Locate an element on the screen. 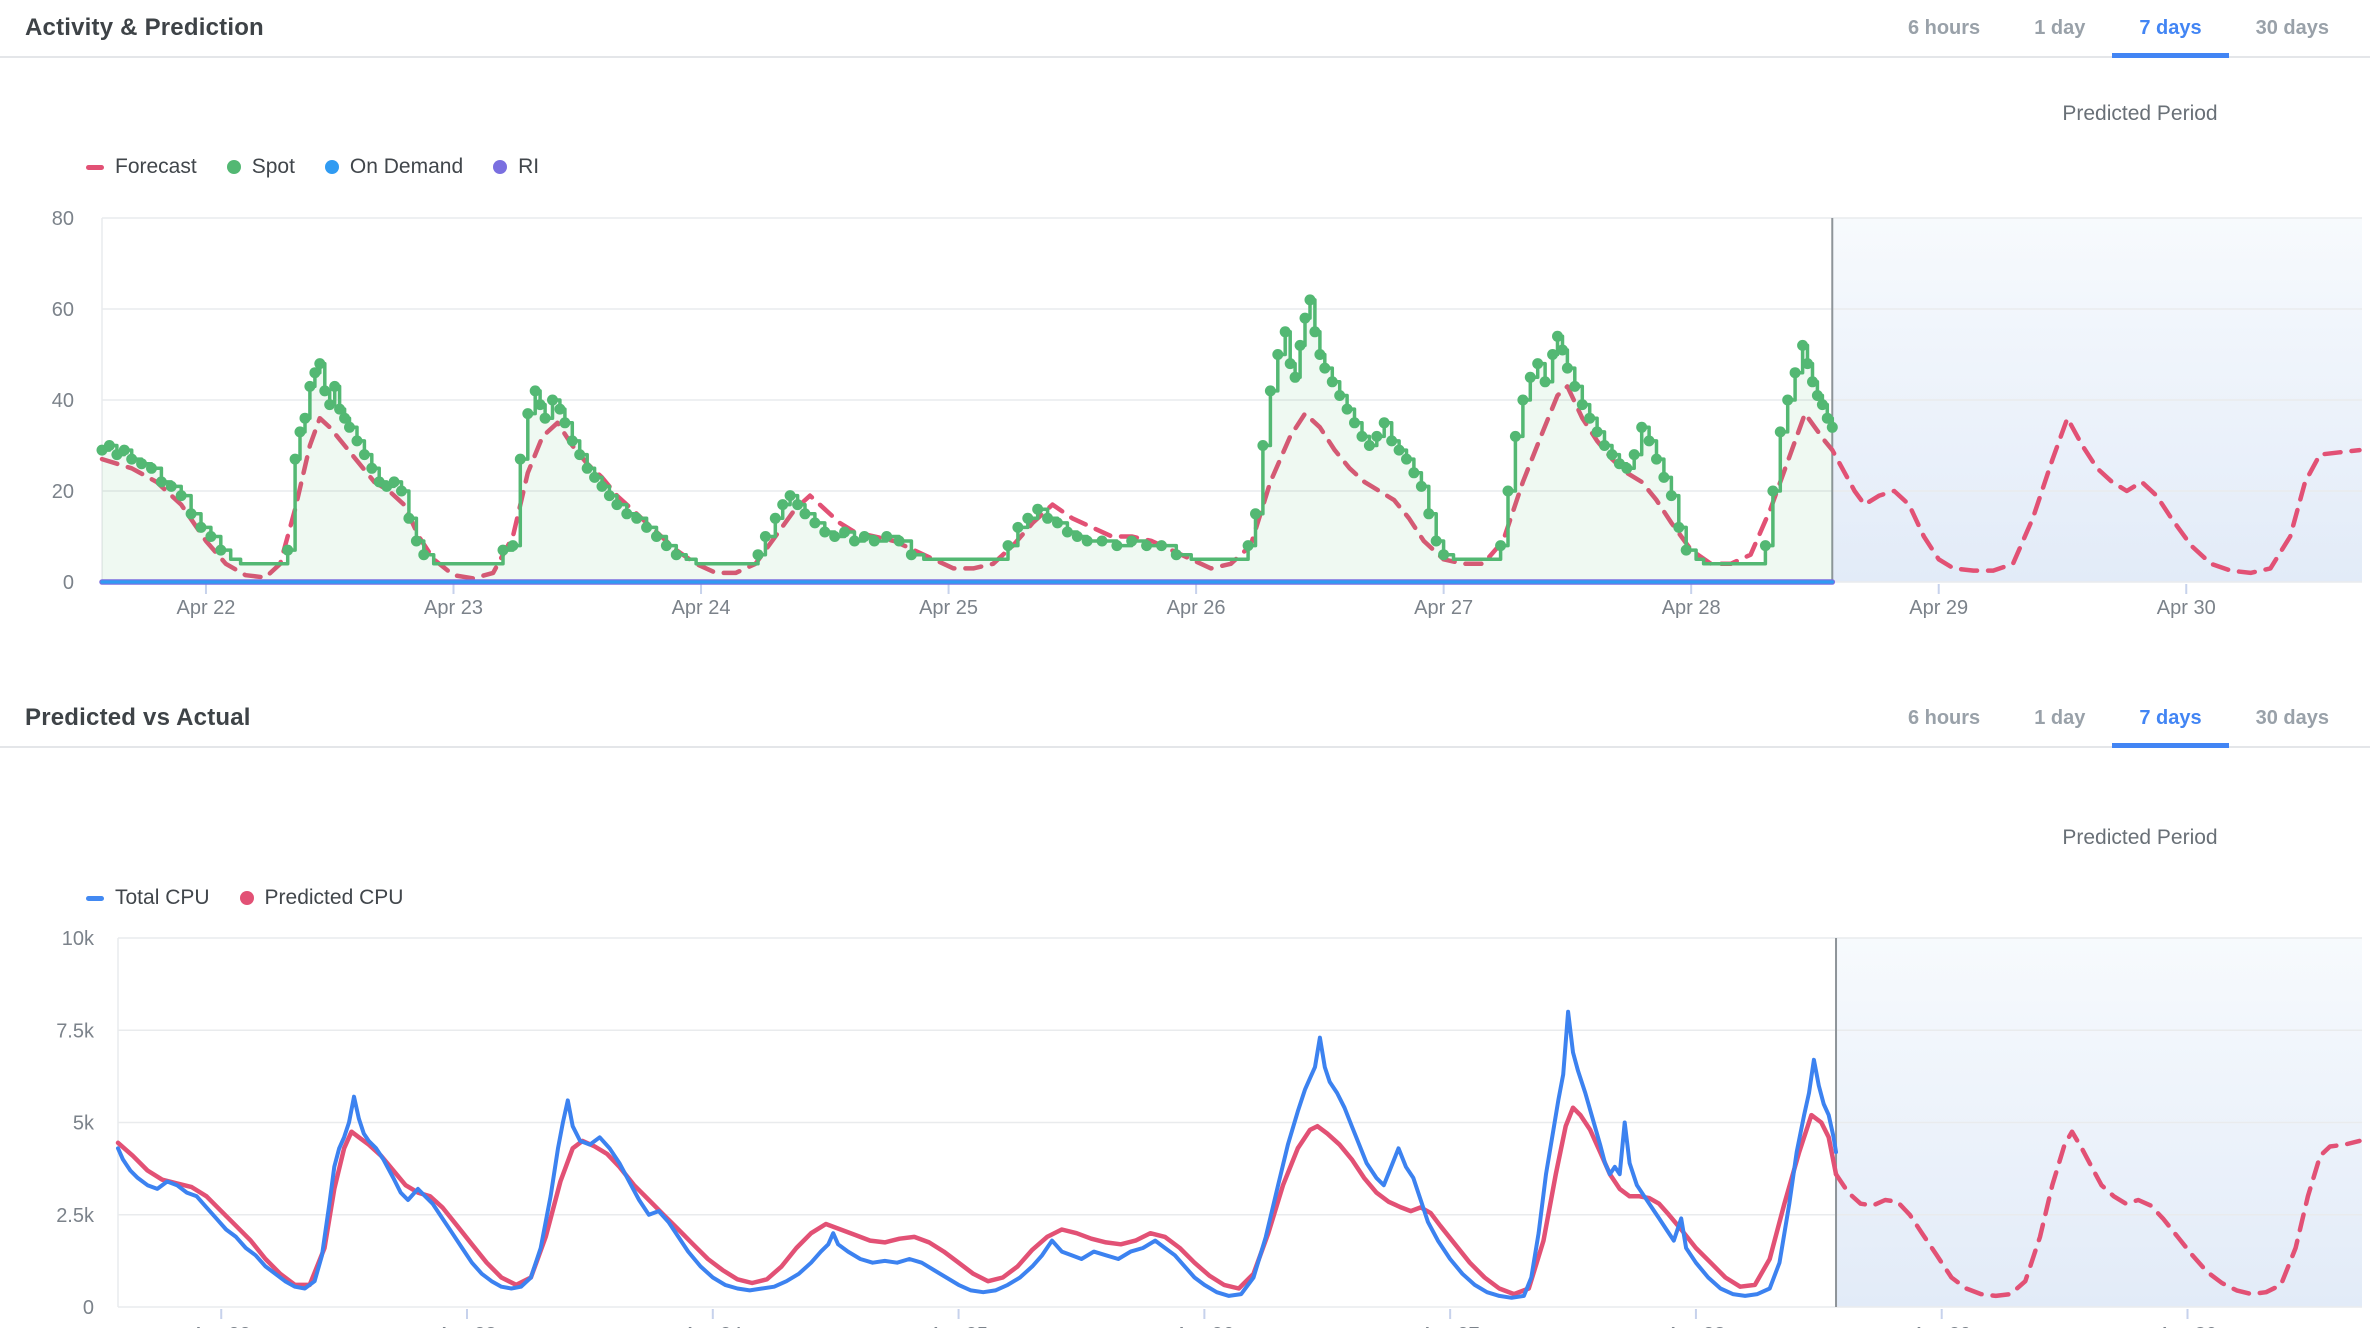 The height and width of the screenshot is (1328, 2370). y-axis-tick-label: 20 is located at coordinates (63, 492).